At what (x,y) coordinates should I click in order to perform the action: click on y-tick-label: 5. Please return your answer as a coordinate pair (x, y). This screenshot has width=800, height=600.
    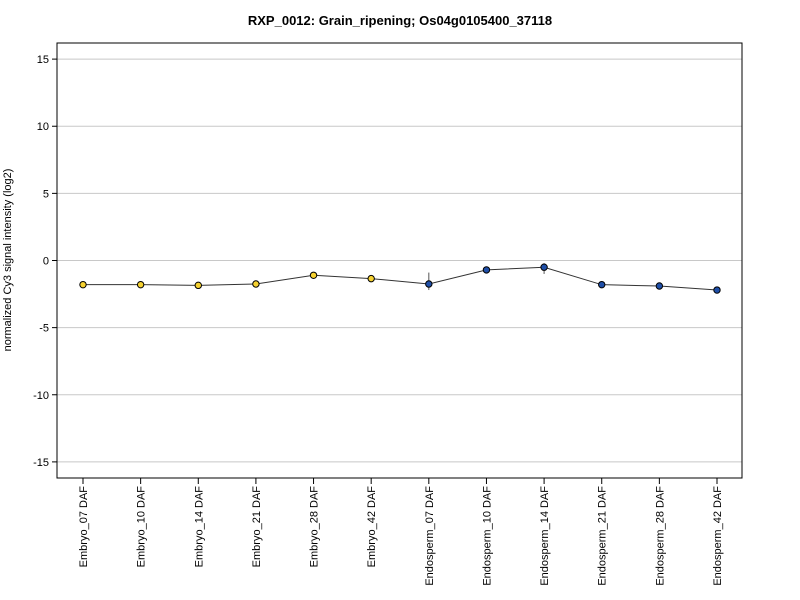
    Looking at the image, I should click on (46, 194).